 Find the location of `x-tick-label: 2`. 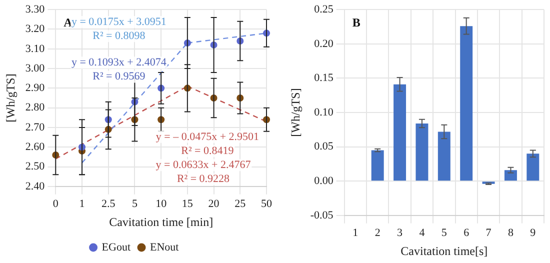

x-tick-label: 2 is located at coordinates (377, 232).